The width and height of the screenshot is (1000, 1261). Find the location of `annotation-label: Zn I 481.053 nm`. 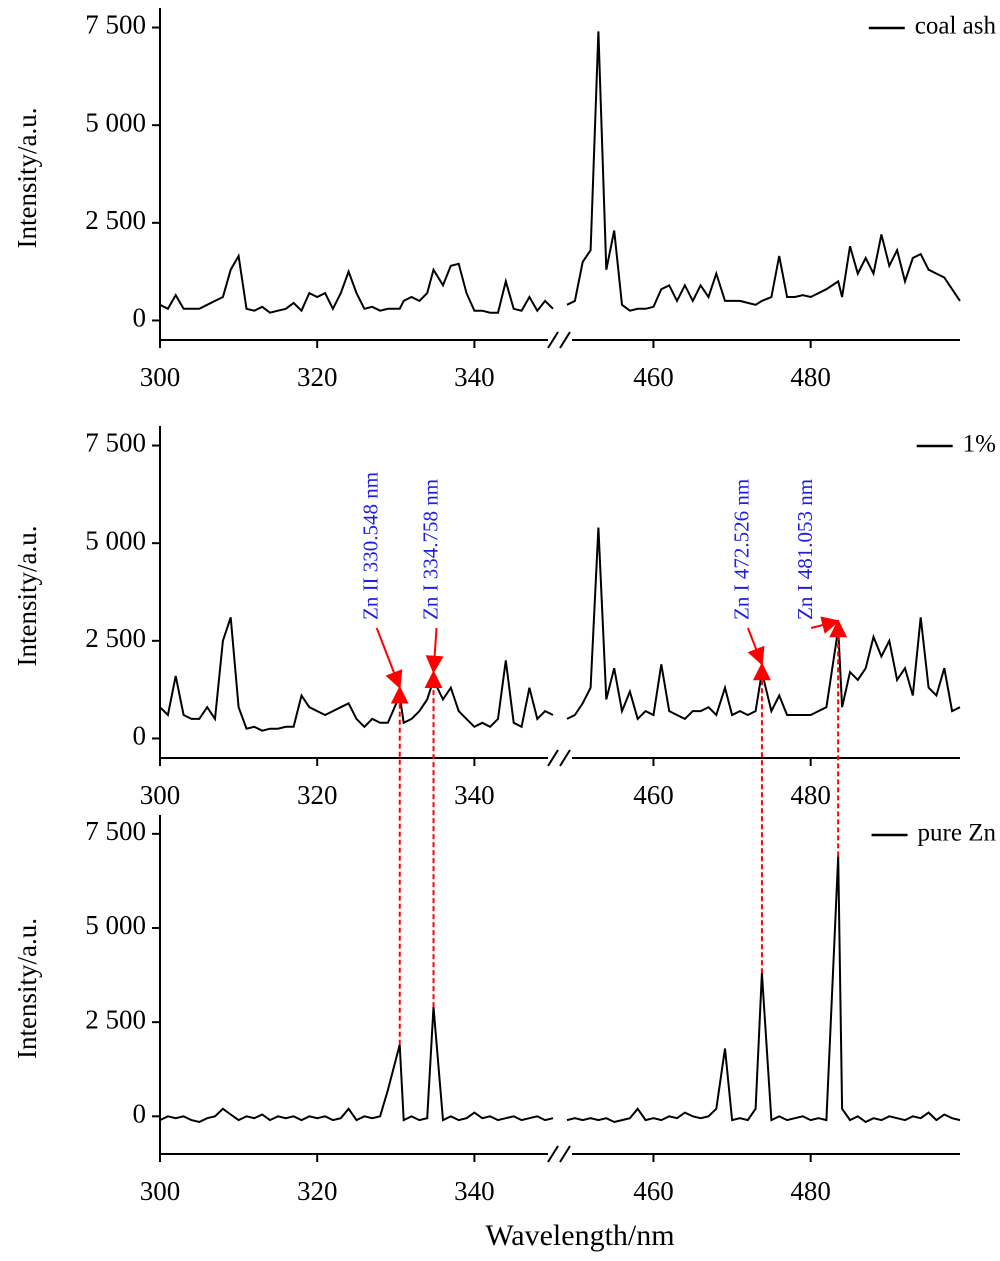

annotation-label: Zn I 481.053 nm is located at coordinates (805, 549).